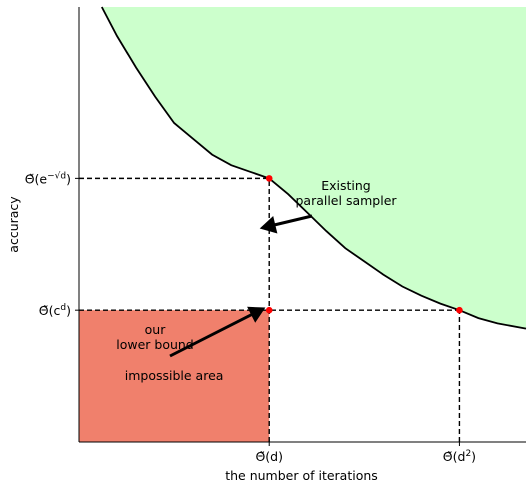 The height and width of the screenshot is (490, 532). I want to click on points, so click(364, 244).